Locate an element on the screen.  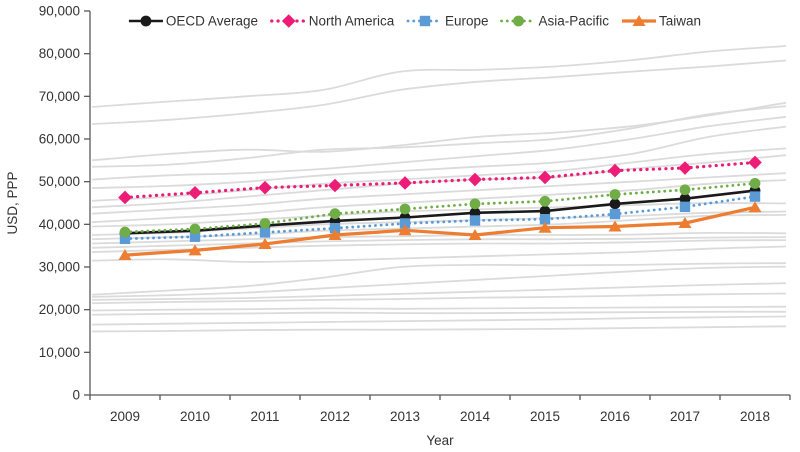
y-tick-label: 0 is located at coordinates (76, 395).